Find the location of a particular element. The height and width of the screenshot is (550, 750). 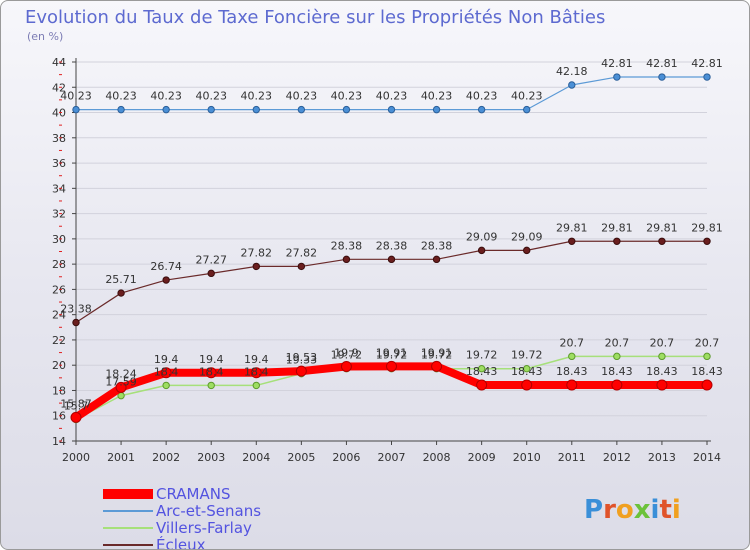

data-label-villers-farlay: 15.7 is located at coordinates (76, 406).